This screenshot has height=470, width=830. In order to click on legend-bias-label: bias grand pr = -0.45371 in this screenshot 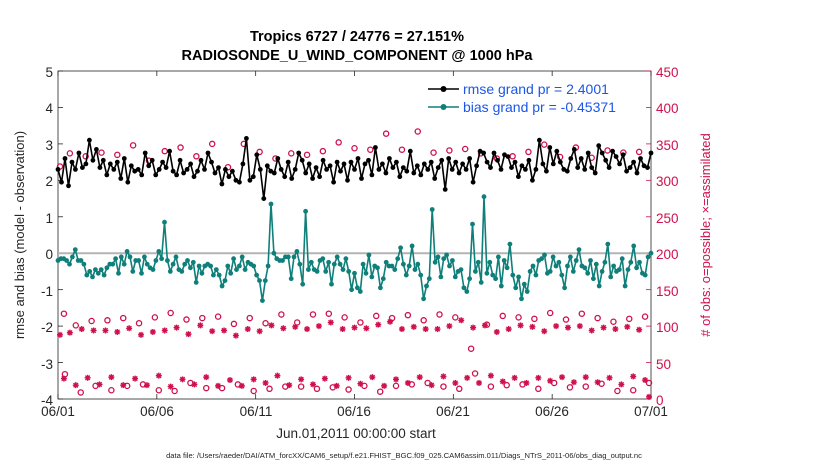, I will do `click(539, 107)`.